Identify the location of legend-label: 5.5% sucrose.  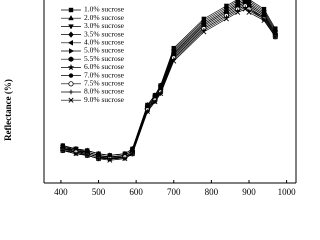
(104, 58).